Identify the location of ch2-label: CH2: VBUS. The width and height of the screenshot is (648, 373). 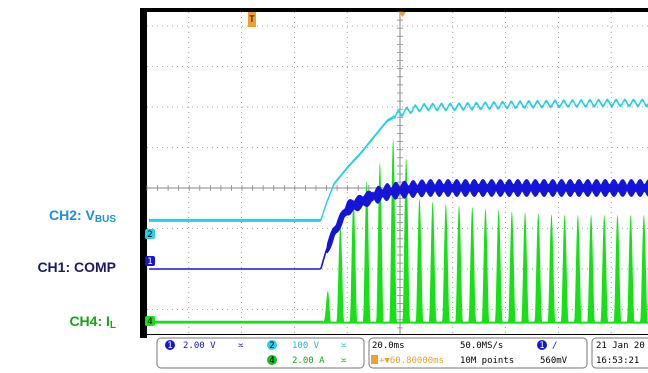
(82, 216).